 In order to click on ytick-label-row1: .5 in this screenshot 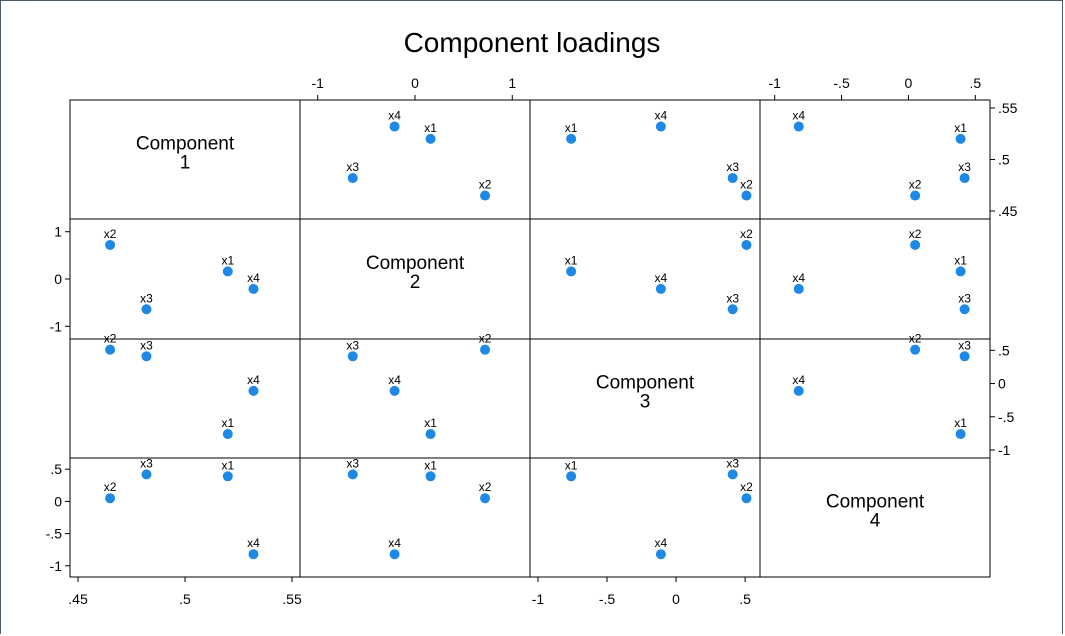, I will do `click(1004, 160)`.